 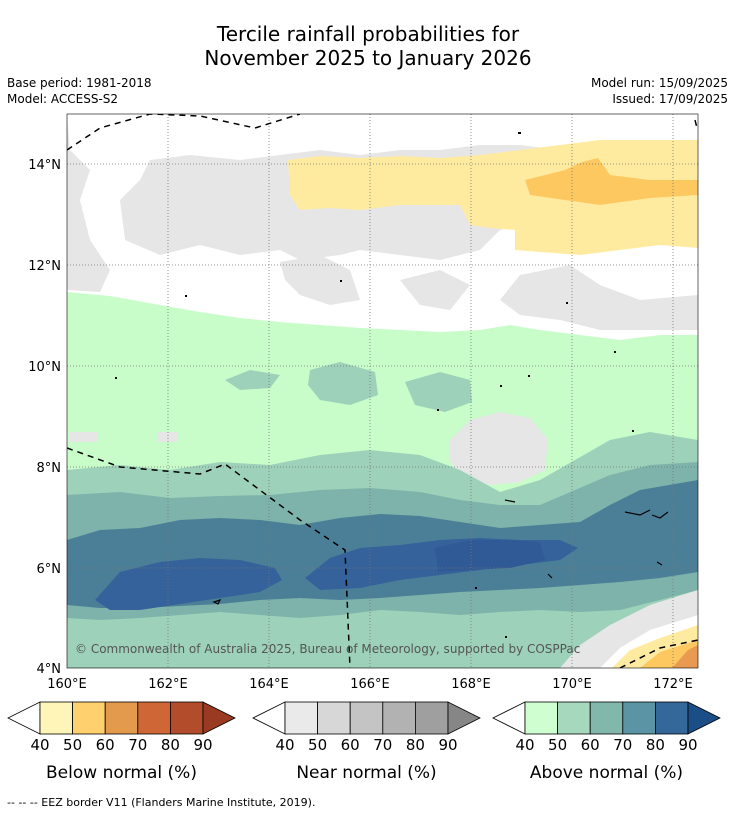 I want to click on lat-axis: 14°N 12°N 10°N 8°N 6°N 4°N, so click(x=44, y=417).